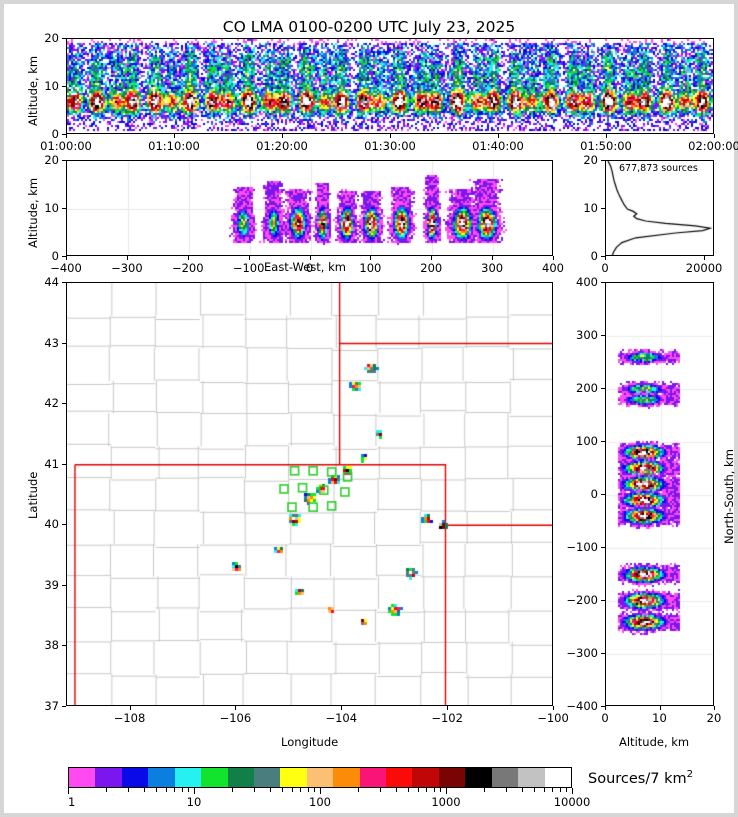 This screenshot has height=817, width=738. I want to click on north-south-ylabel: North-South, km, so click(729, 496).